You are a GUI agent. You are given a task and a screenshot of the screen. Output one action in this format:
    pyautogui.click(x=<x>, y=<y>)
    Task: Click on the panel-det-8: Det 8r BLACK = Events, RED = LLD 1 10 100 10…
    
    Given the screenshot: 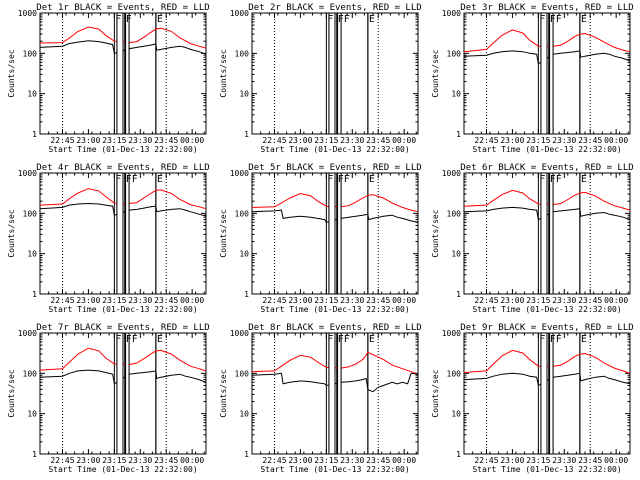 What is the action you would take?
    pyautogui.click(x=320, y=398)
    